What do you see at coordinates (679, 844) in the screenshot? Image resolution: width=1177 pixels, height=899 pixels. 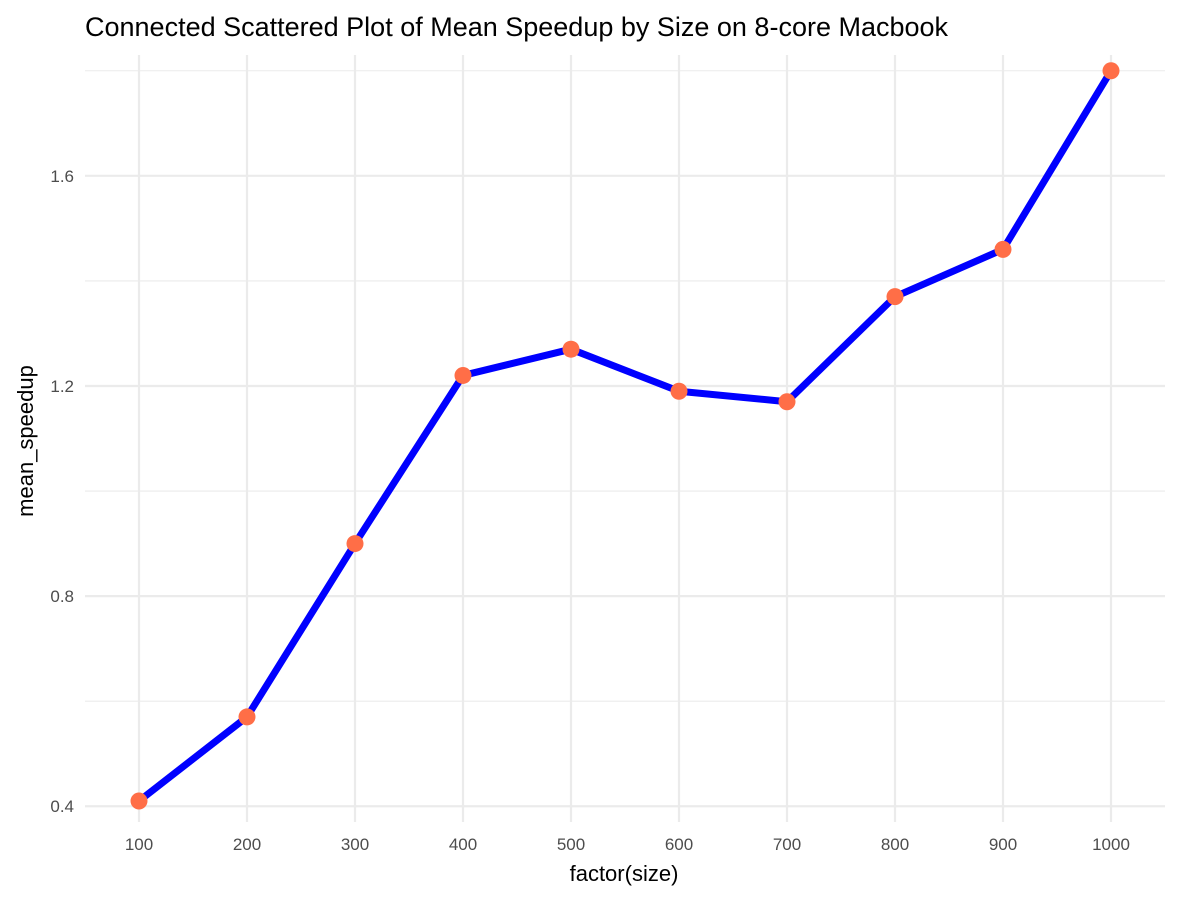 I see `x-tick-label: 600` at bounding box center [679, 844].